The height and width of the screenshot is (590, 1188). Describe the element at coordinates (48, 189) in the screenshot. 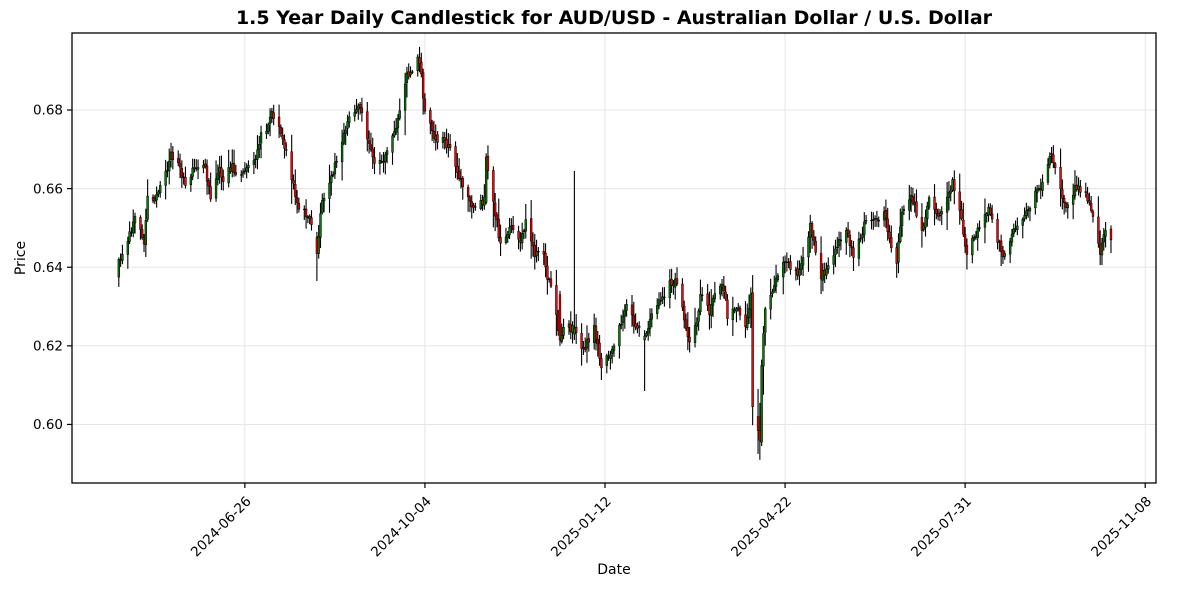

I see `y-tick-label: 0.66` at that location.